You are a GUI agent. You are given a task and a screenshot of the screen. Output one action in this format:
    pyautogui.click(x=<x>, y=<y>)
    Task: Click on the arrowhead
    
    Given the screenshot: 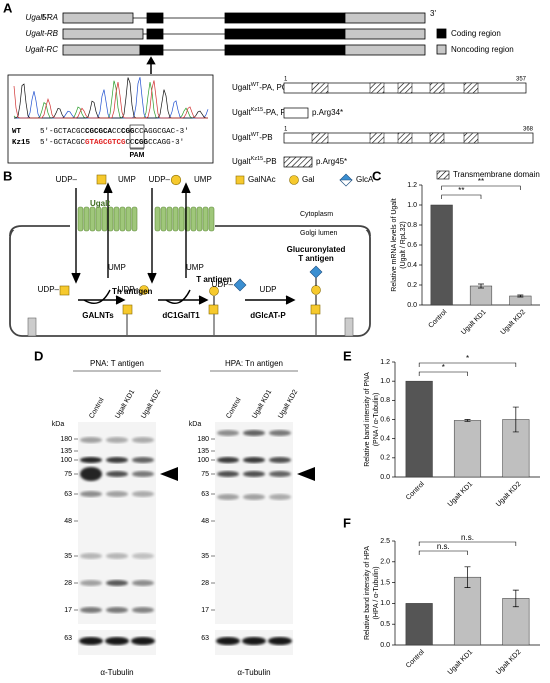 What is the action you would take?
    pyautogui.click(x=169, y=474)
    